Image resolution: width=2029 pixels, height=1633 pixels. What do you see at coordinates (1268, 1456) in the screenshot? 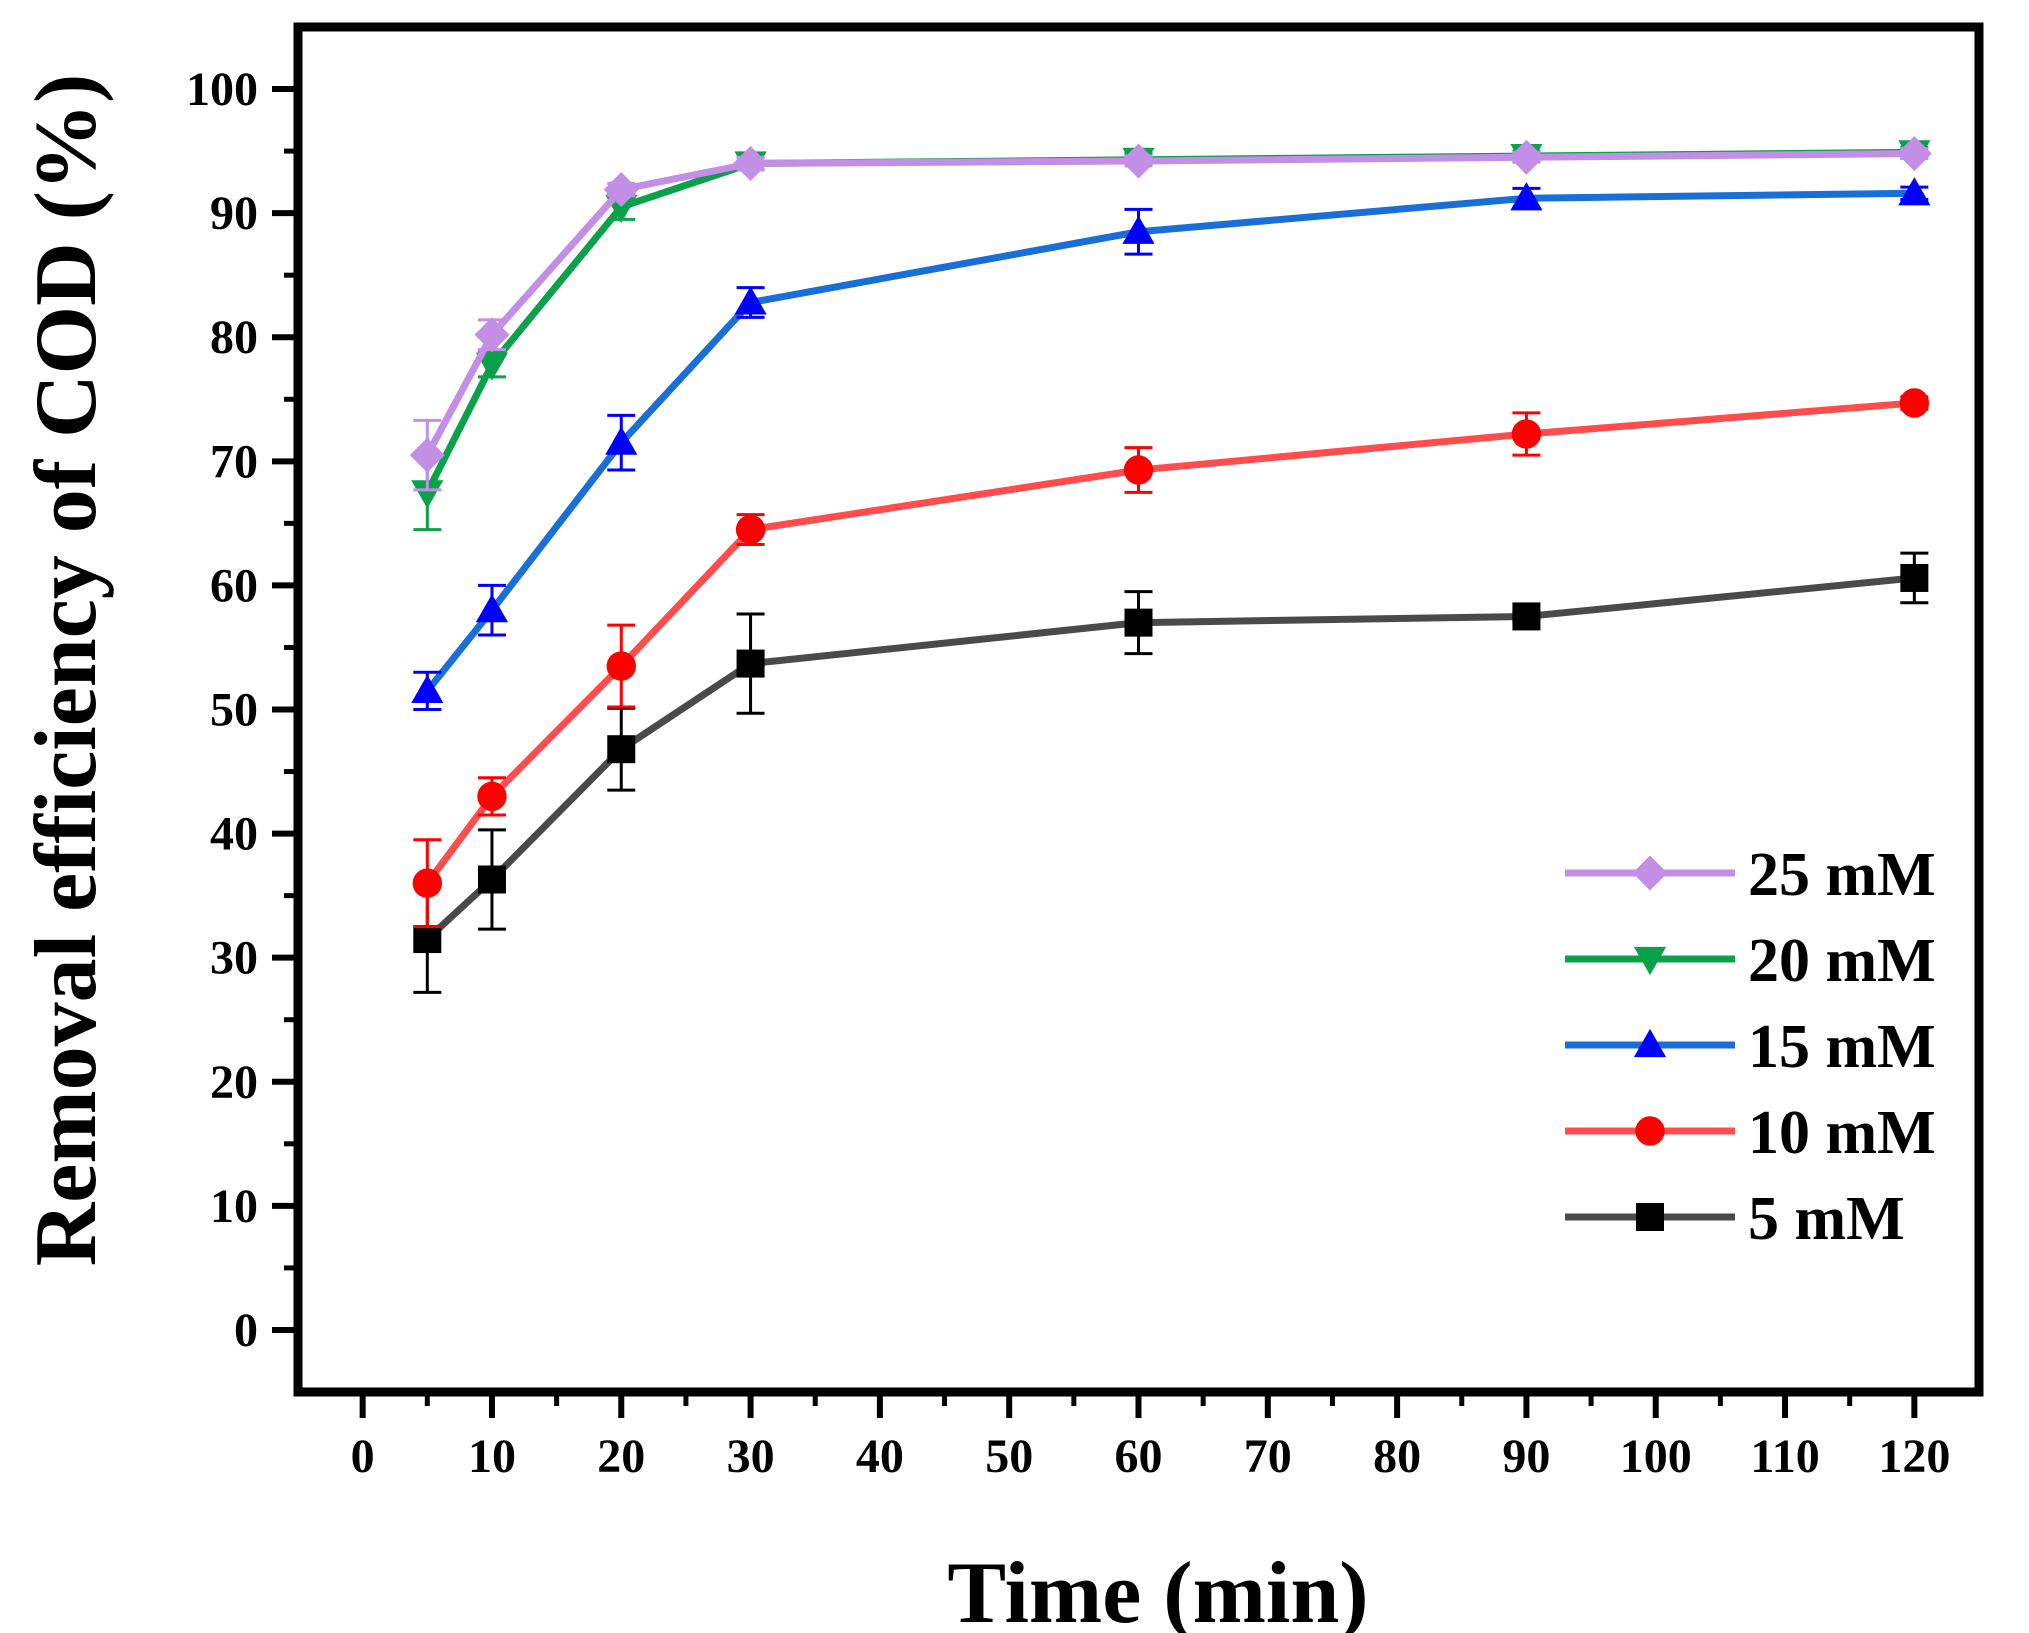
I see `x-tick-label: 70` at bounding box center [1268, 1456].